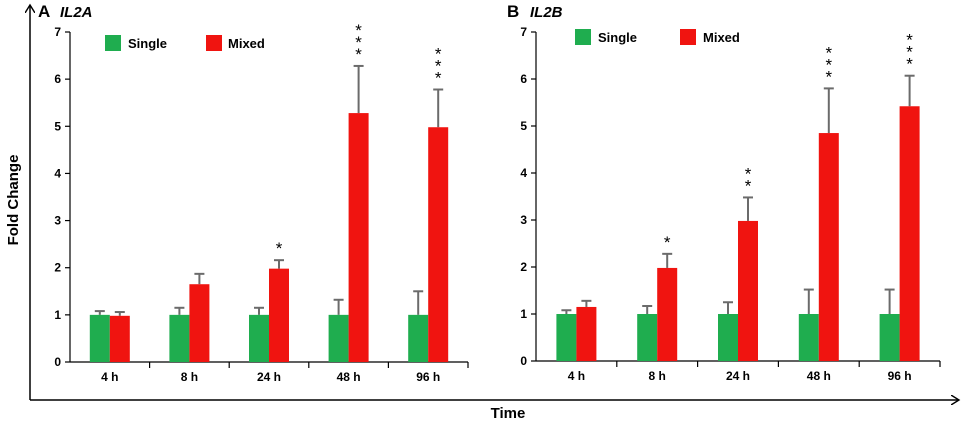 Image resolution: width=965 pixels, height=428 pixels. What do you see at coordinates (44, 11) in the screenshot?
I see `panel-a-letter: A` at bounding box center [44, 11].